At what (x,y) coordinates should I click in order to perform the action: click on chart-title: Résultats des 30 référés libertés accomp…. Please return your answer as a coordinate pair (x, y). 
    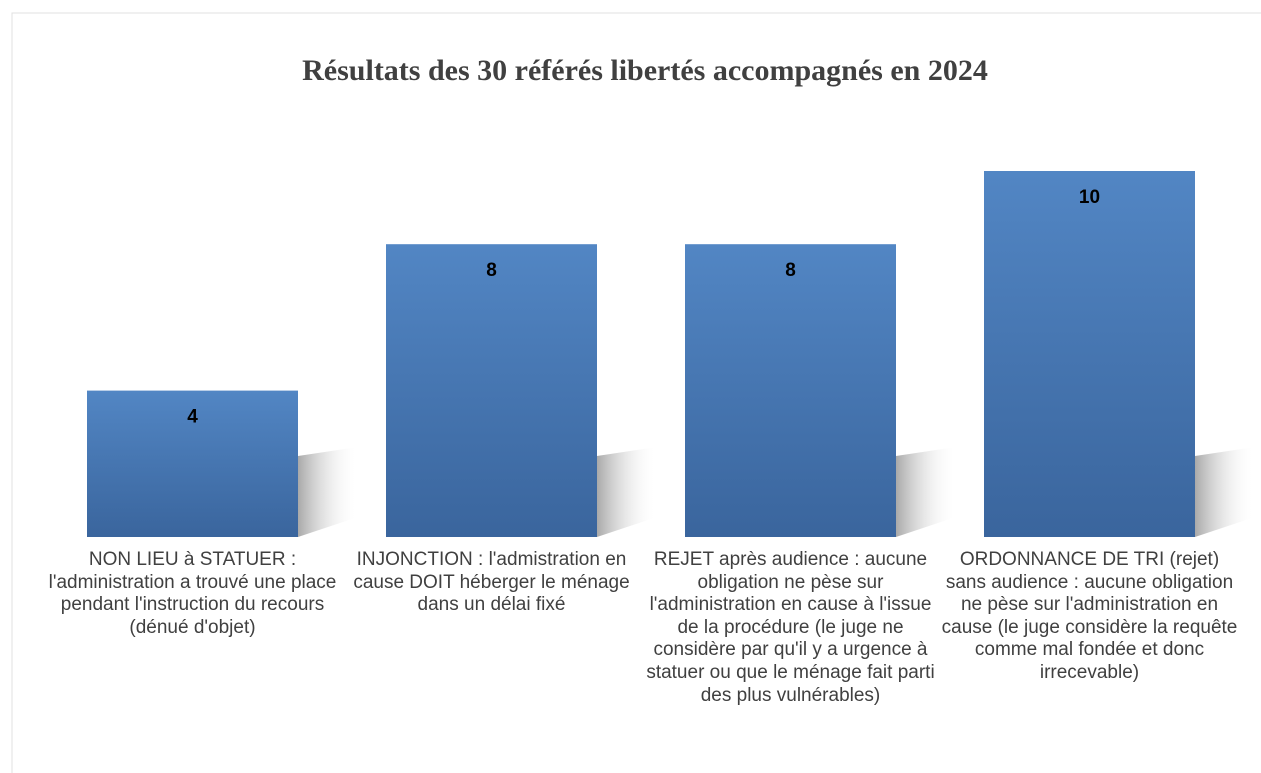
    Looking at the image, I should click on (645, 70).